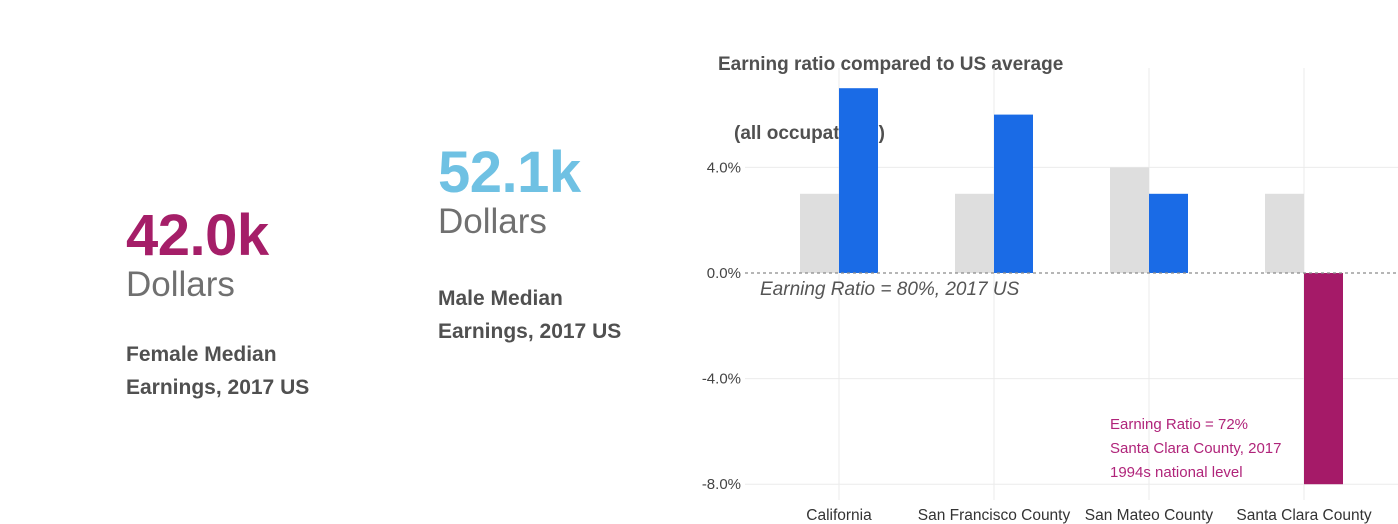  Describe the element at coordinates (180, 284) in the screenshot. I see `female-median-unit: Dollars` at that location.